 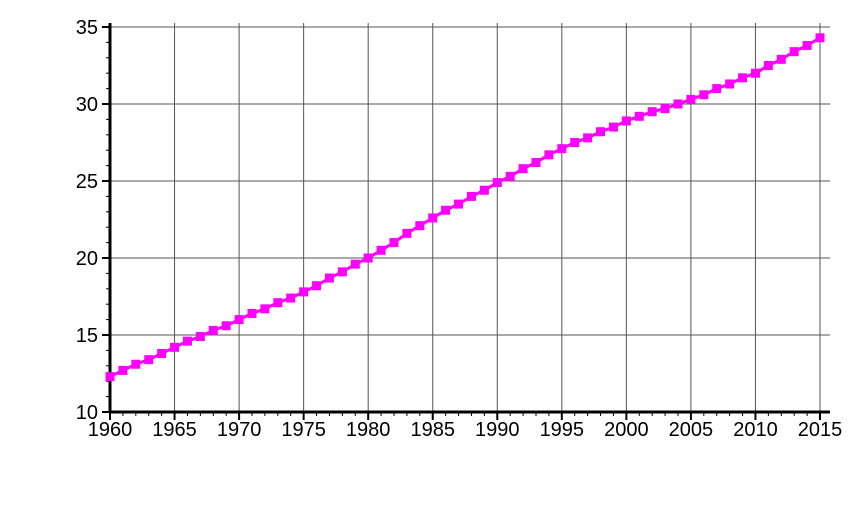 I want to click on x-tick-label: 1960, so click(x=110, y=430).